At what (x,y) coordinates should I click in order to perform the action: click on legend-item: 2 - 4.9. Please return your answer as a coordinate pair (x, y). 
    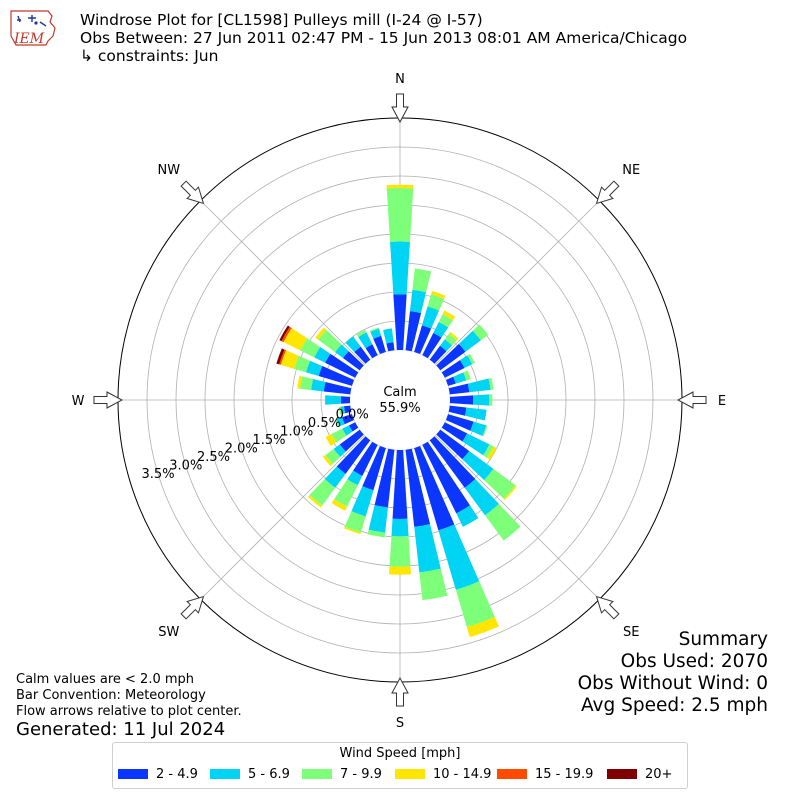
    Looking at the image, I should click on (158, 775).